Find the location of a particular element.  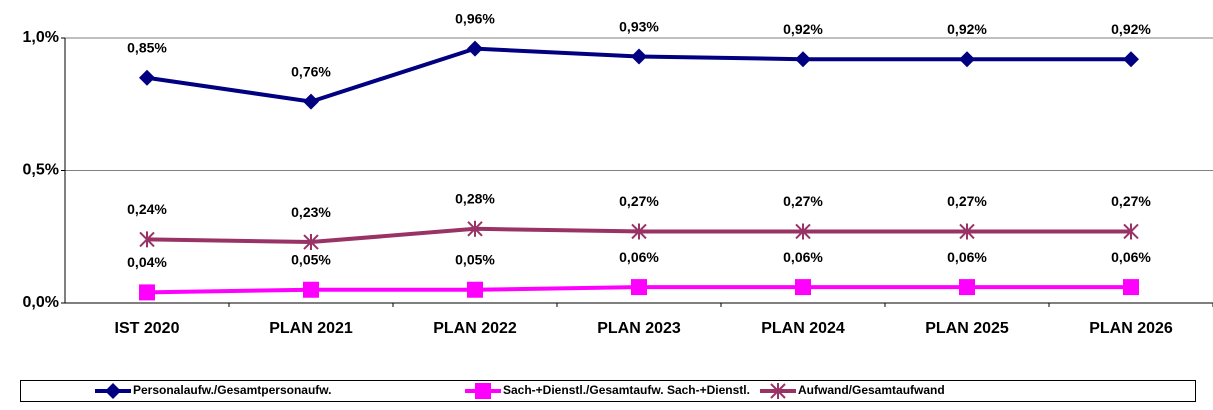

x-tick-label: PLAN 2021 is located at coordinates (311, 328).